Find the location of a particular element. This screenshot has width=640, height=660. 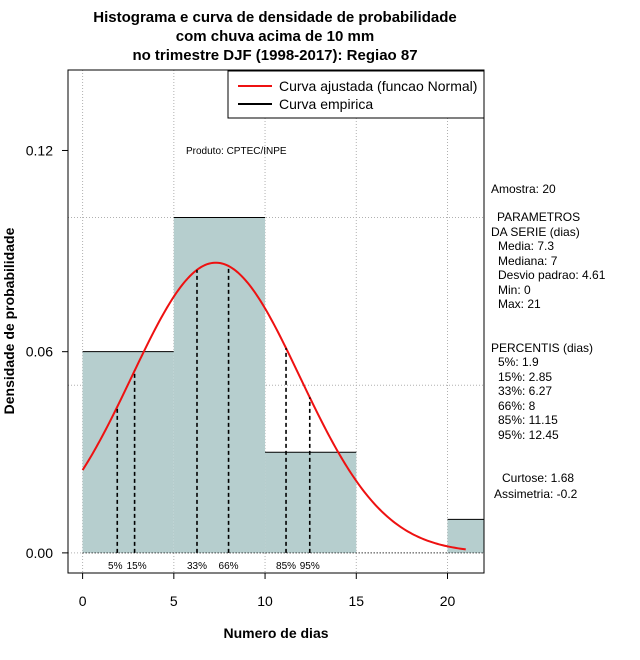

stat-assimetria: Assimetria: -0.2 is located at coordinates (536, 494).